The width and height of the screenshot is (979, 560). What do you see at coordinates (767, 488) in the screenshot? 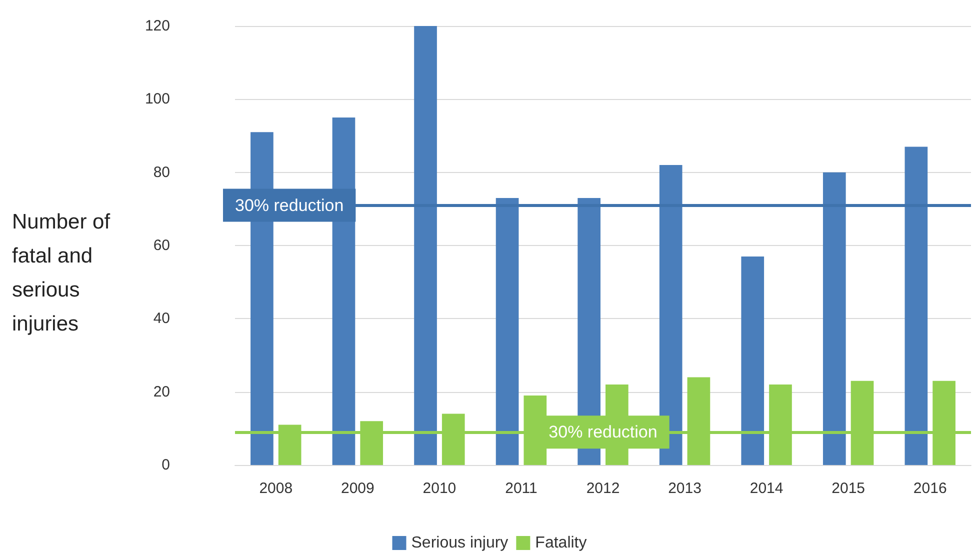
I see `x-tick-label: 2014` at bounding box center [767, 488].